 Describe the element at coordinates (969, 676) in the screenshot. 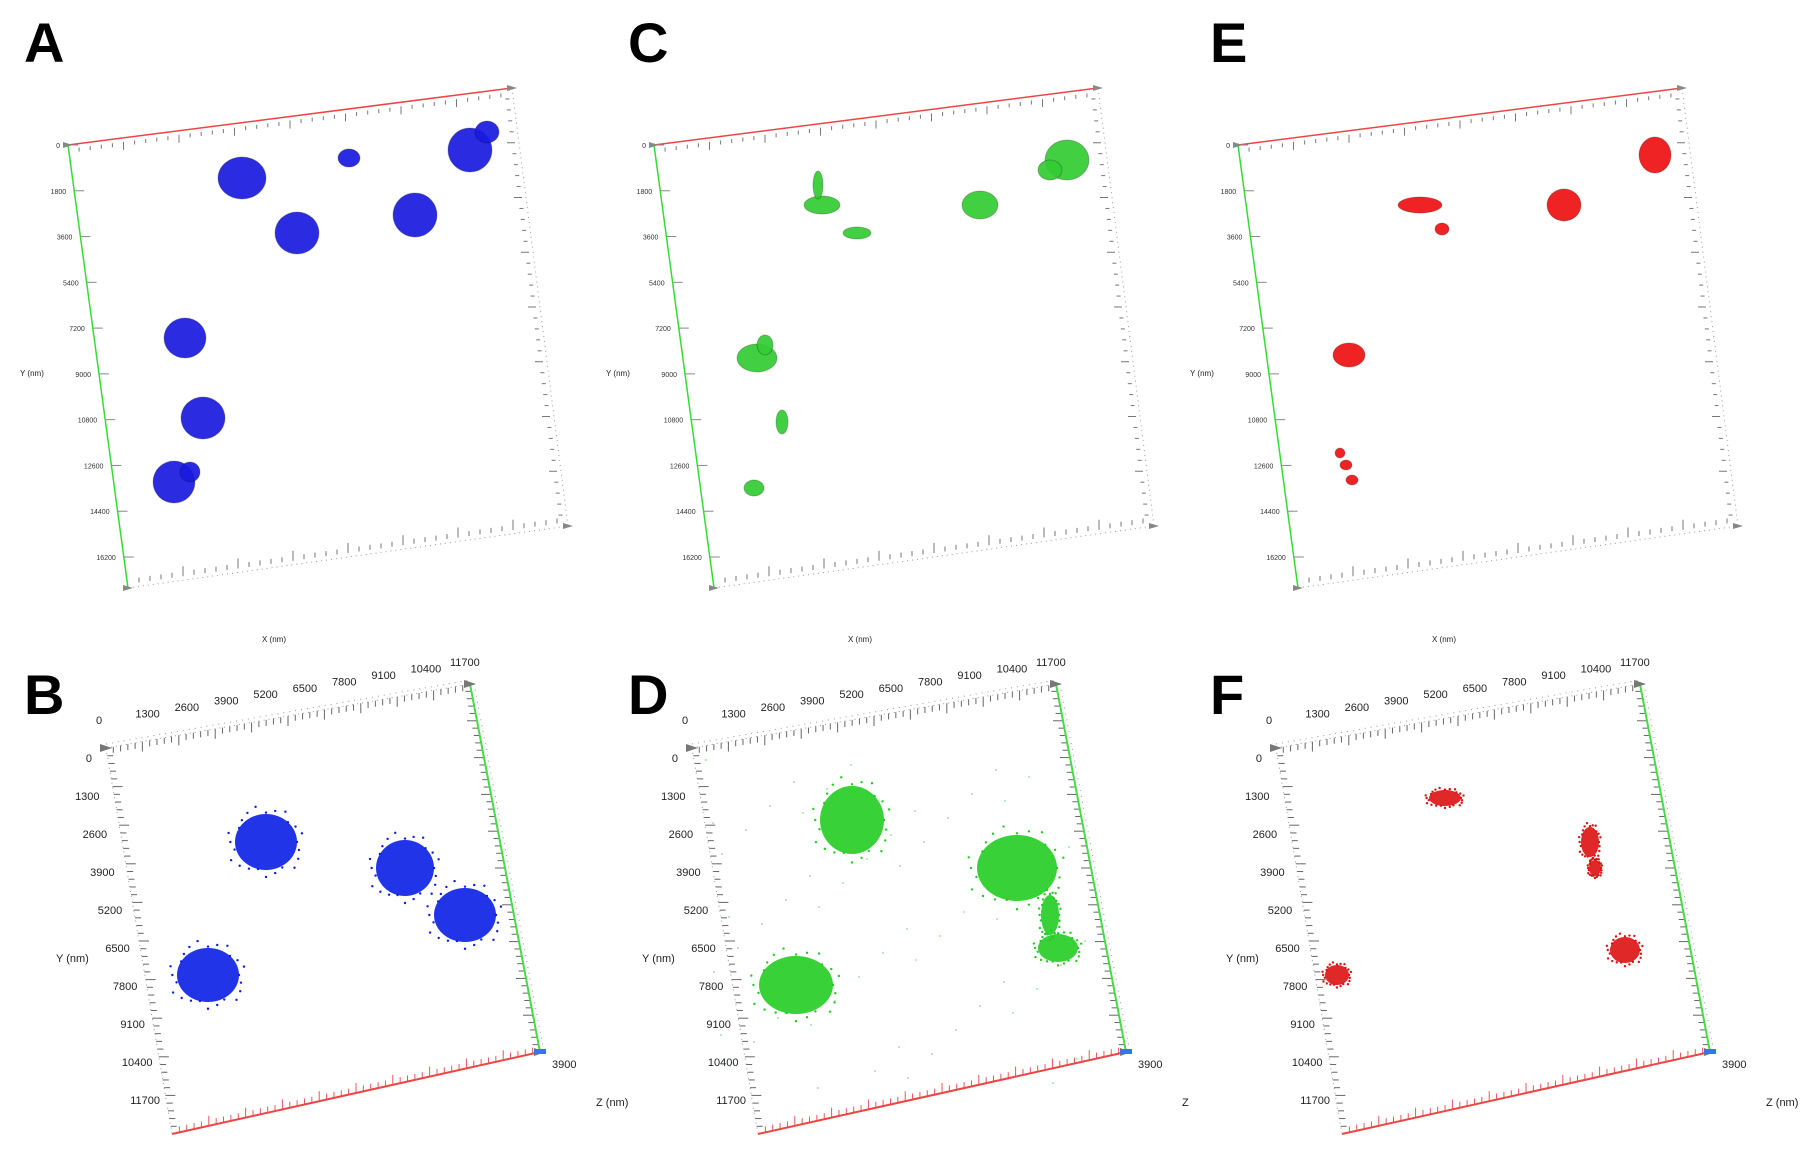

I see `x-tick-label: 9100` at that location.